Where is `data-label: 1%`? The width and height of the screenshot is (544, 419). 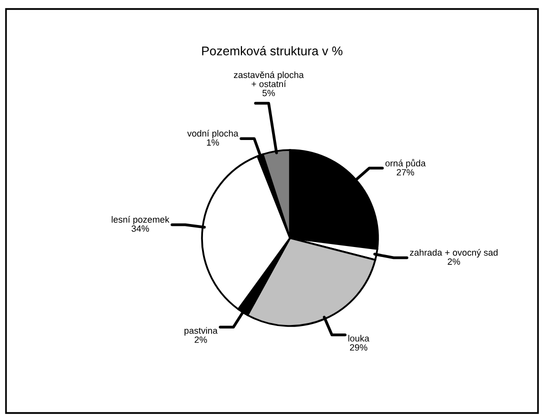 data-label: 1% is located at coordinates (212, 142).